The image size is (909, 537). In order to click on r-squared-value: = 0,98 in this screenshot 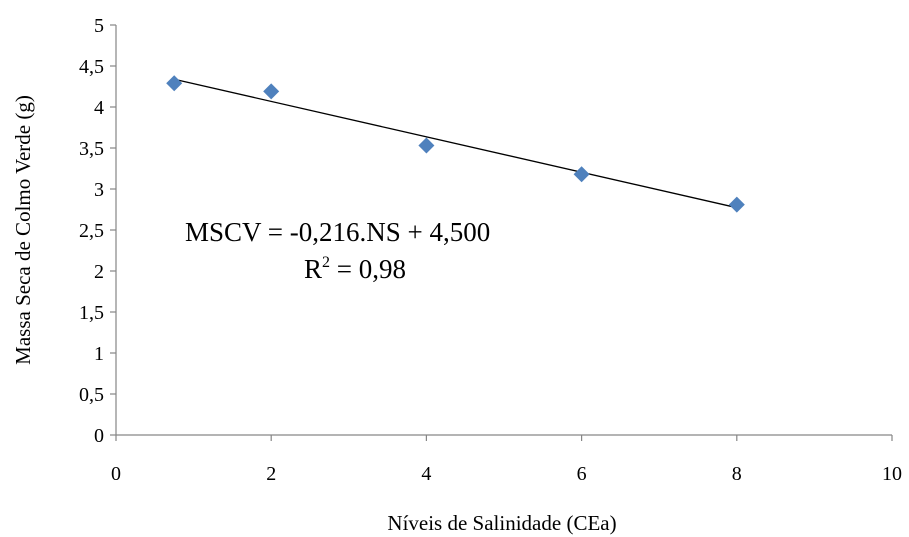, I will do `click(368, 269)`.